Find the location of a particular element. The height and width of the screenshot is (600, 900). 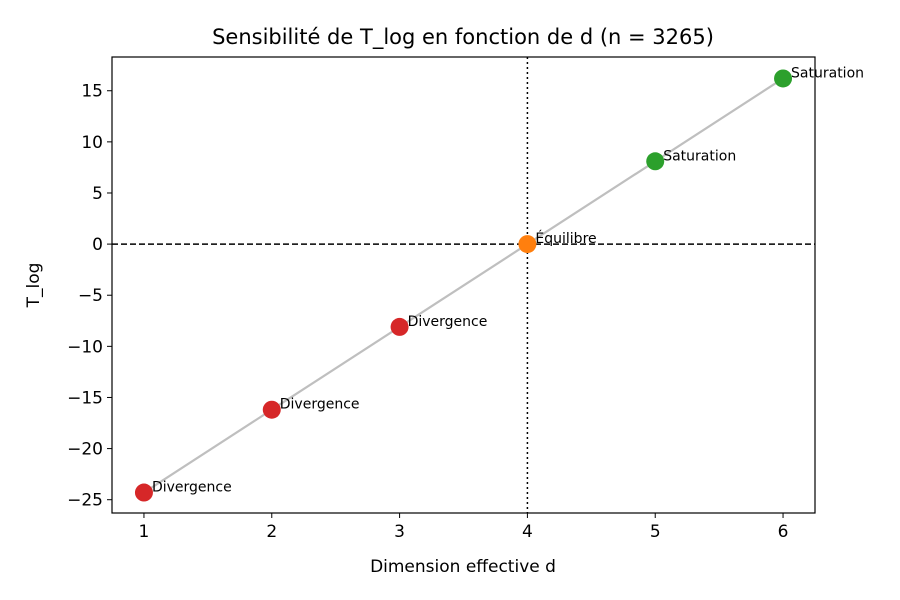

y-tick-label: 0 is located at coordinates (97, 245).